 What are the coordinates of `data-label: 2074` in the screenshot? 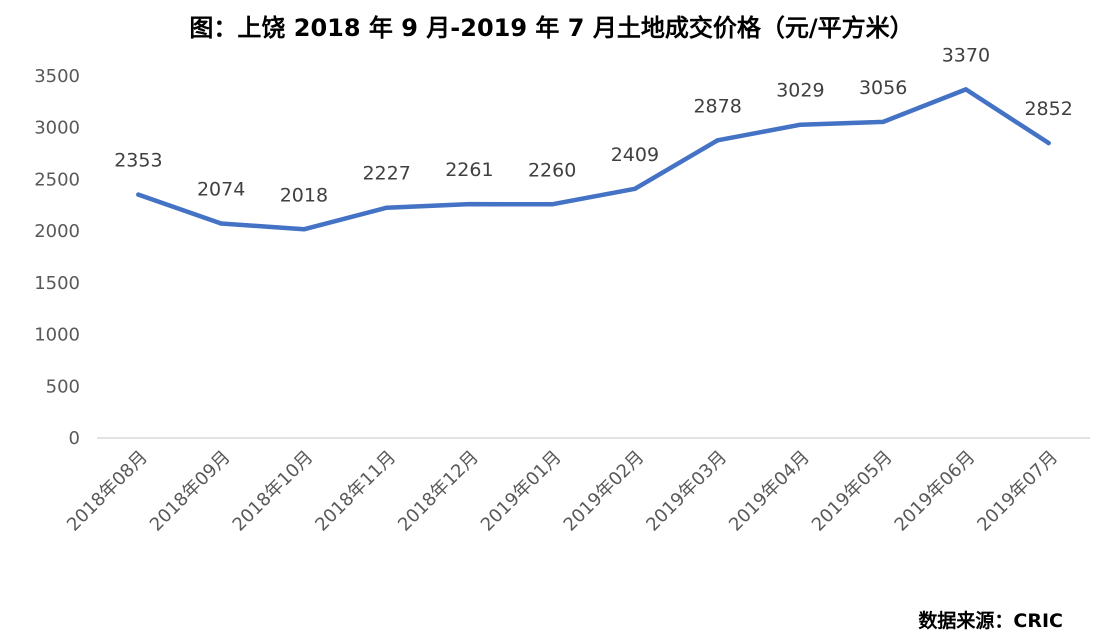 It's located at (221, 189).